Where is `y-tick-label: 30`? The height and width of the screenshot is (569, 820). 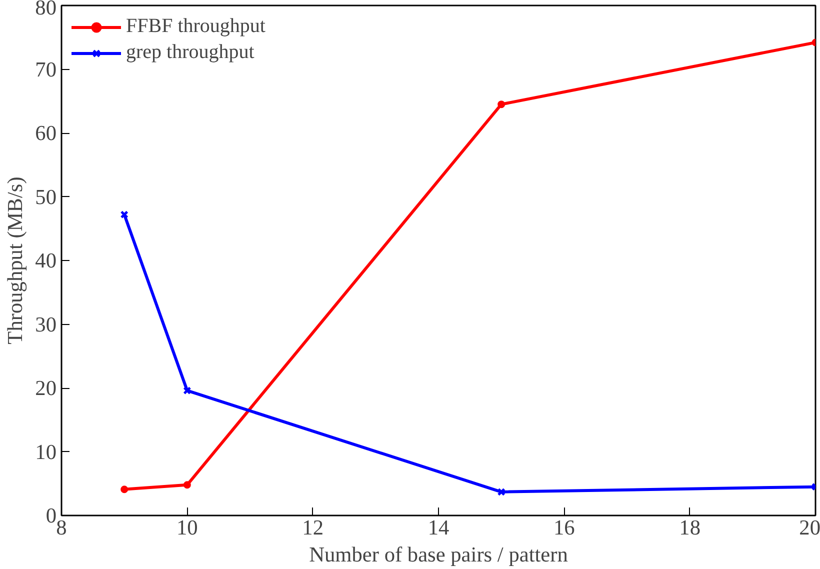 y-tick-label: 30 is located at coordinates (45, 324).